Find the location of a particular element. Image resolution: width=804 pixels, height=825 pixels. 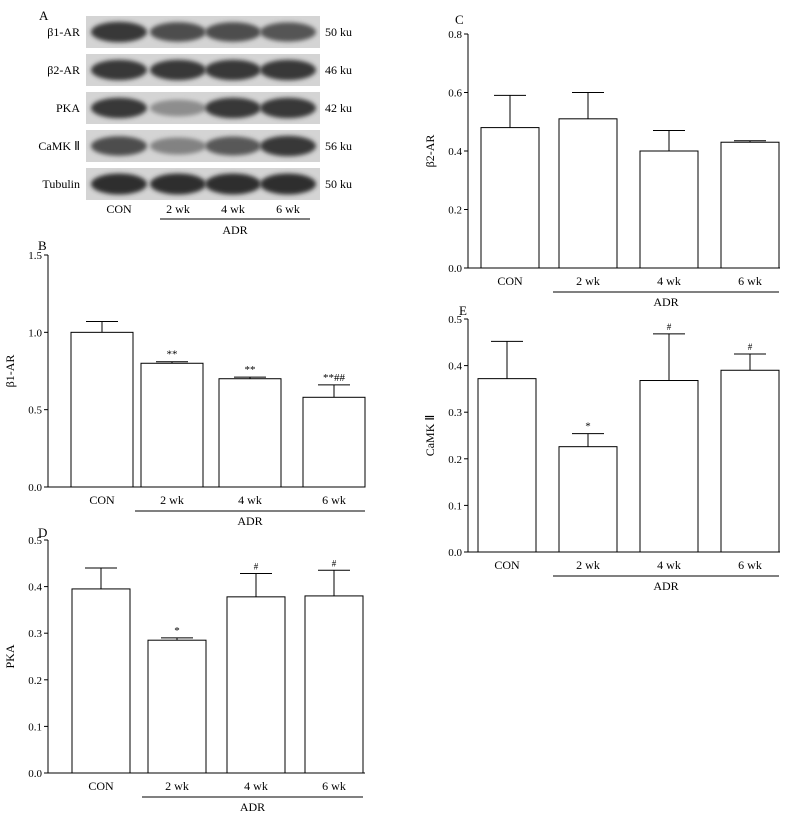

blot-size-label: 46 ku is located at coordinates (338, 70).